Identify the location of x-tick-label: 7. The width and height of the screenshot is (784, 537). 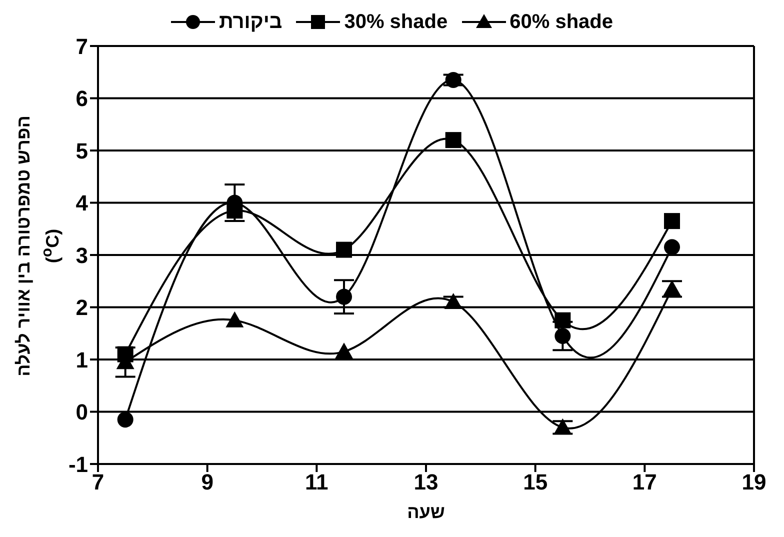
(98, 482).